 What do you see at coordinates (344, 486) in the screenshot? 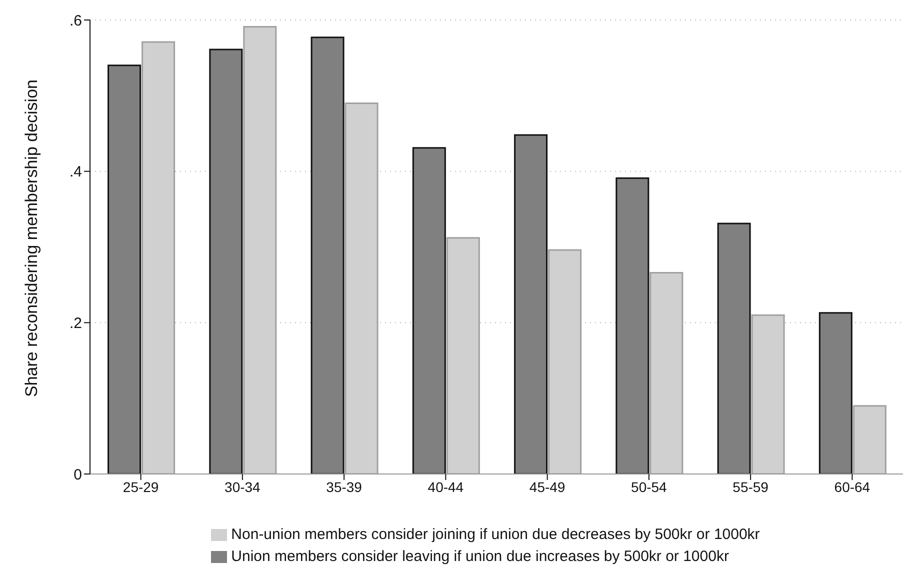
I see `x-tick-label: 35-39` at bounding box center [344, 486].